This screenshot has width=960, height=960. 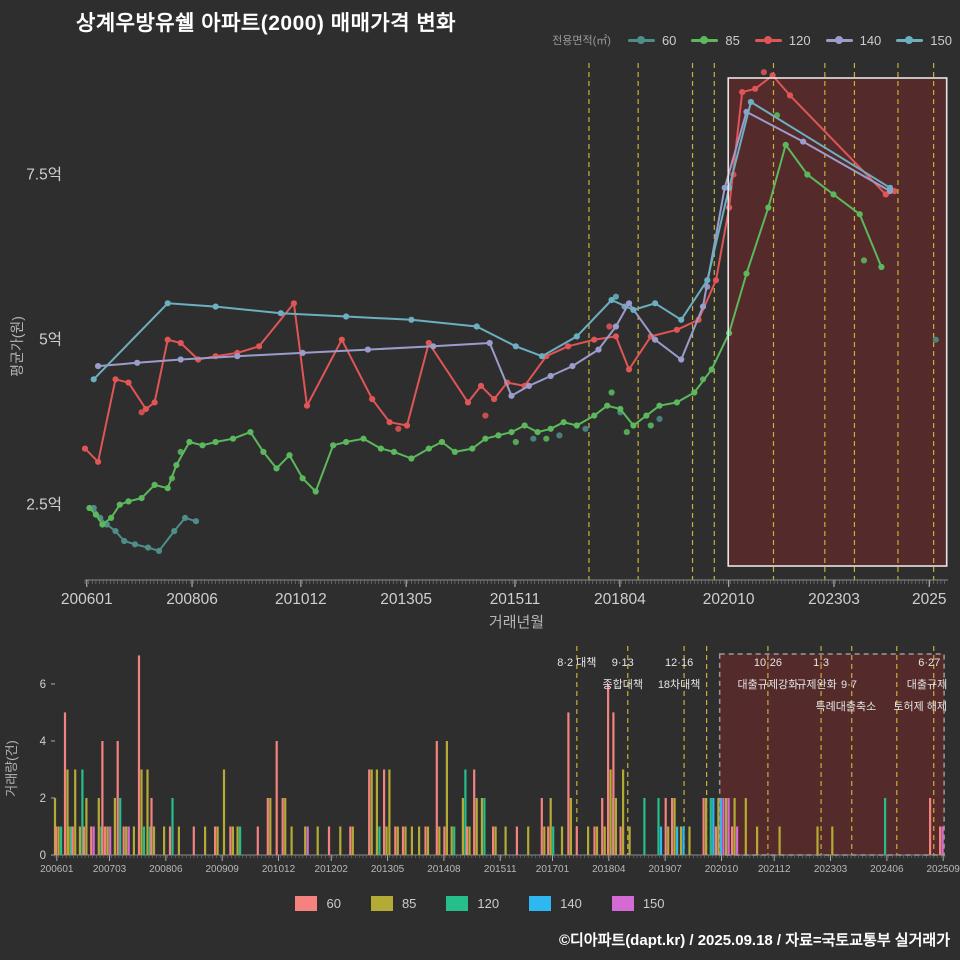 I want to click on policy-annotation: 18차대책, so click(x=679, y=684).